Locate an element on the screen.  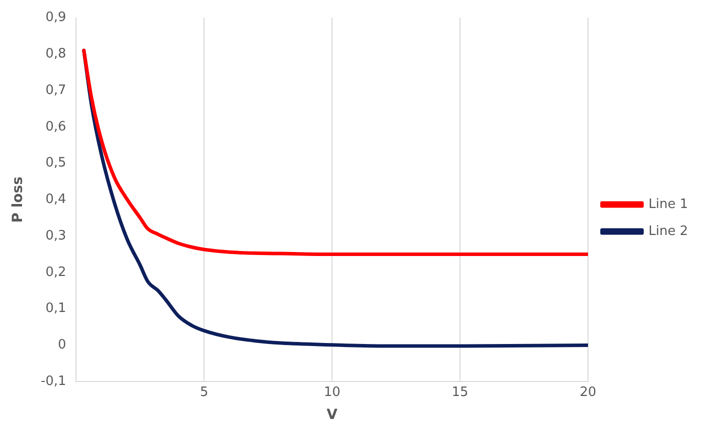
legend-label: Line 1 is located at coordinates (668, 204).